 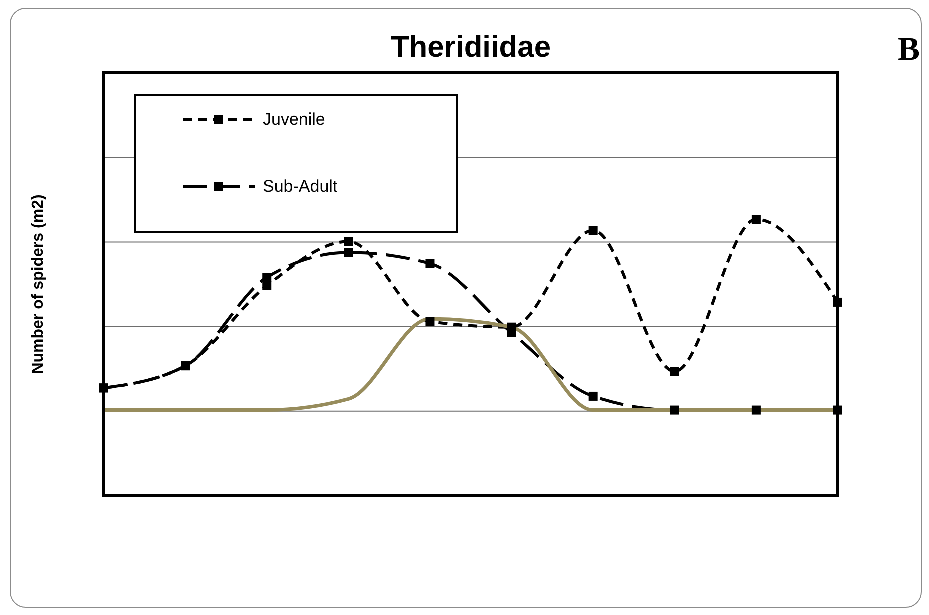 I want to click on legend-label: Juvenile, so click(x=294, y=120).